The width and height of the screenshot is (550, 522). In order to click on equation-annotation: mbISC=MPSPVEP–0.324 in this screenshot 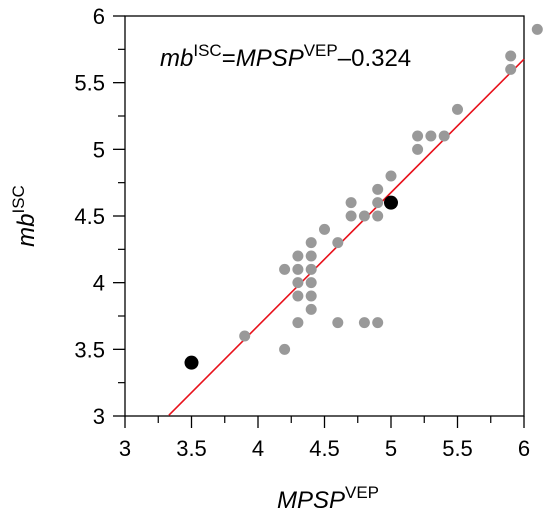, I will do `click(285, 56)`.